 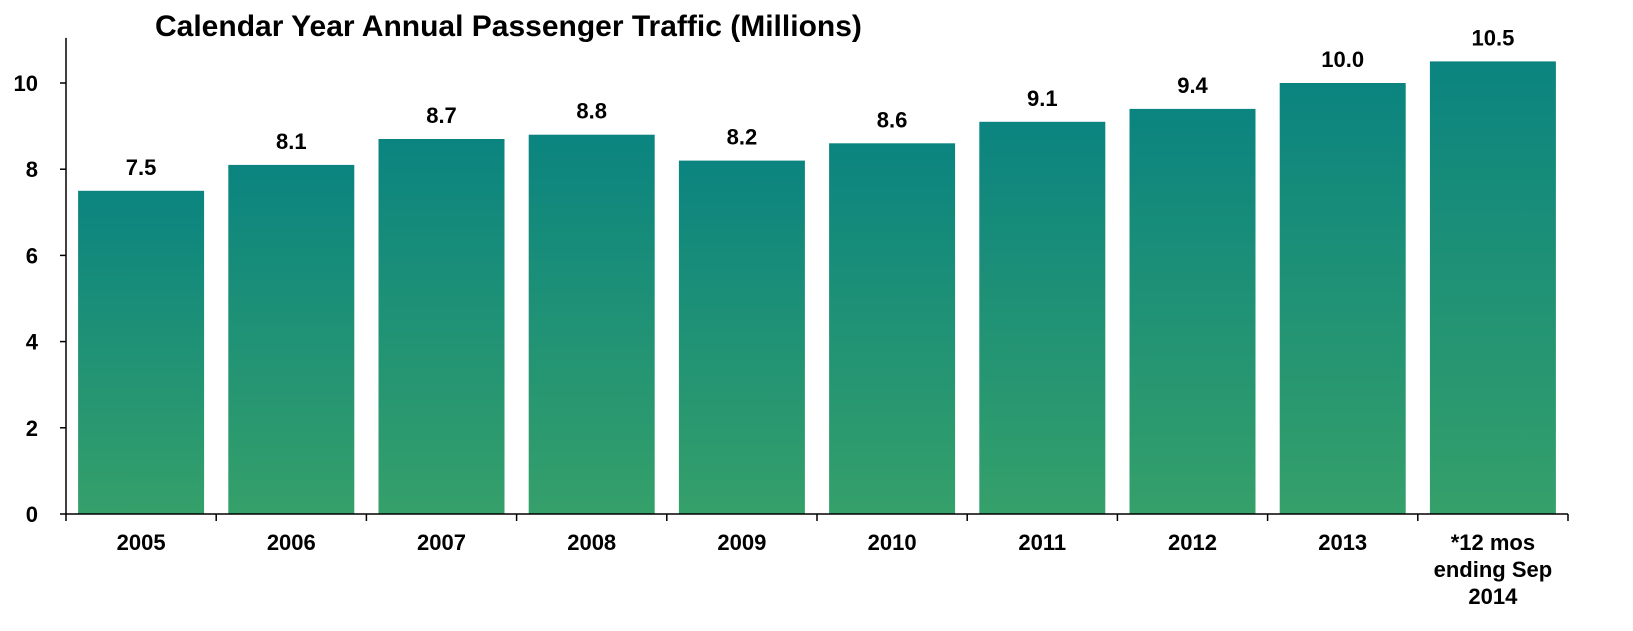 I want to click on x-tick-label: 2007, so click(x=441, y=542).